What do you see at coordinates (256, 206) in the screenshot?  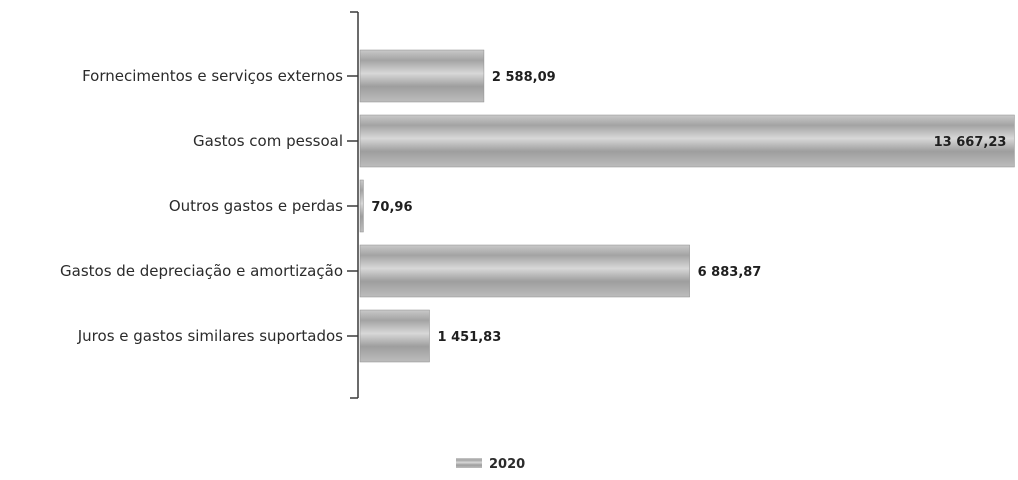 I see `category-label: Outros gastos e perdas` at bounding box center [256, 206].